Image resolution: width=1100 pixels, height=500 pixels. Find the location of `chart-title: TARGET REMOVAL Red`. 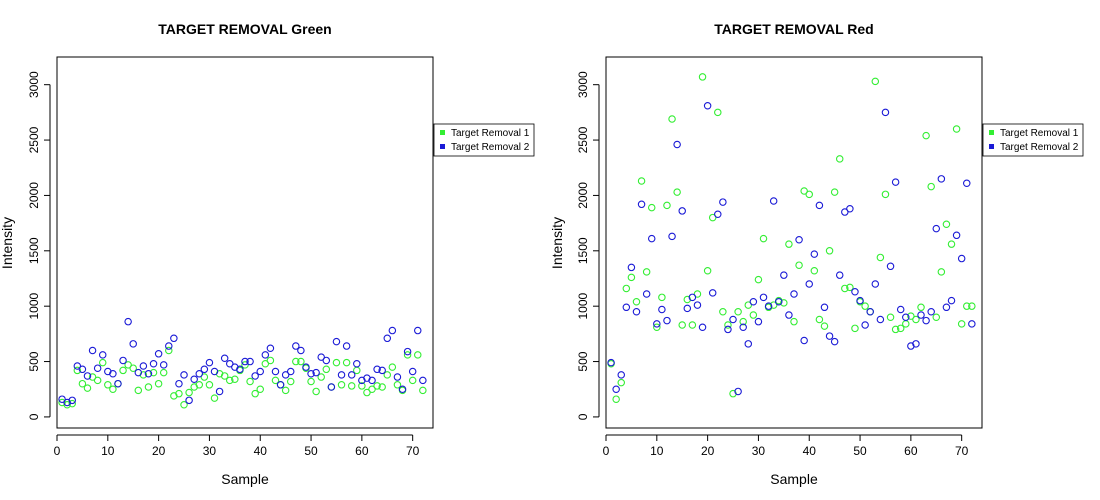

chart-title: TARGET REMOVAL Red is located at coordinates (793, 29).